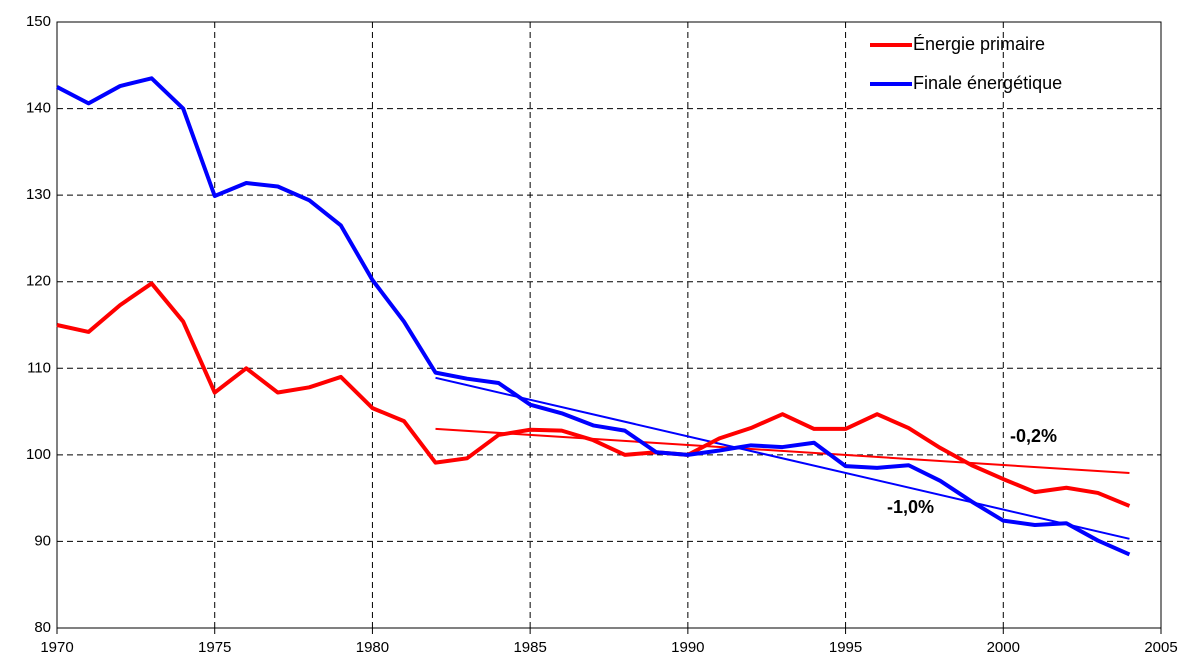 Image resolution: width=1185 pixels, height=664 pixels. What do you see at coordinates (910, 507) in the screenshot?
I see `annotation: -1,0%` at bounding box center [910, 507].